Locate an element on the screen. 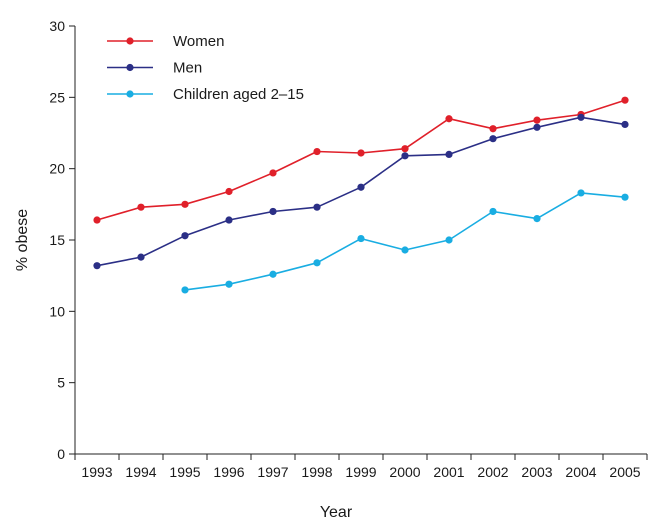 Image resolution: width=649 pixels, height=524 pixels. y-tick-label: 10 is located at coordinates (57, 311).